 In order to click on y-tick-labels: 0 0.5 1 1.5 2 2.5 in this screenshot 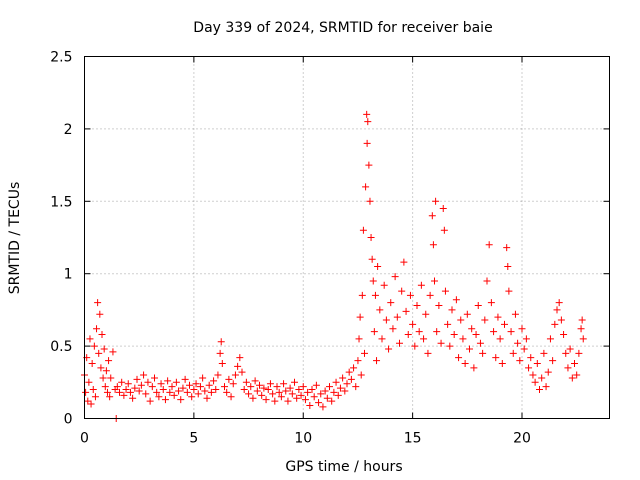, I will do `click(61, 239)`.